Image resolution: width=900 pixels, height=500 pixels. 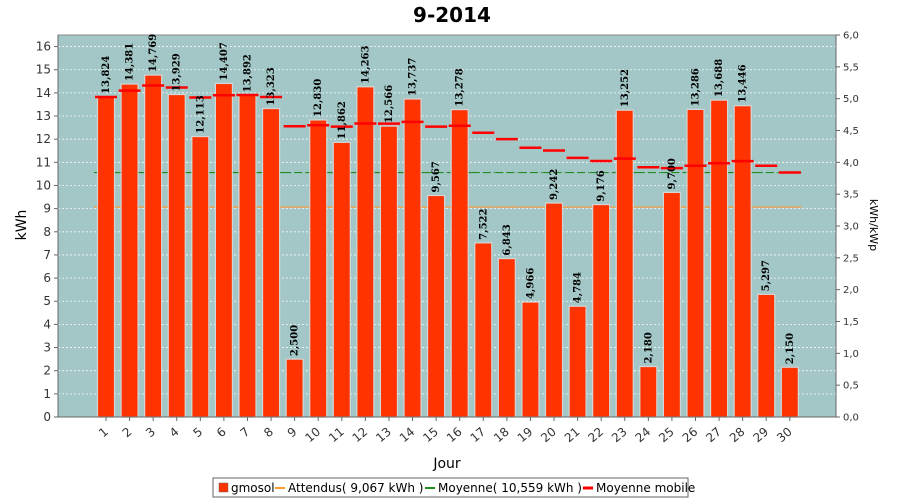 What do you see at coordinates (851, 131) in the screenshot?
I see `y2-tick-label: 4,5` at bounding box center [851, 131].